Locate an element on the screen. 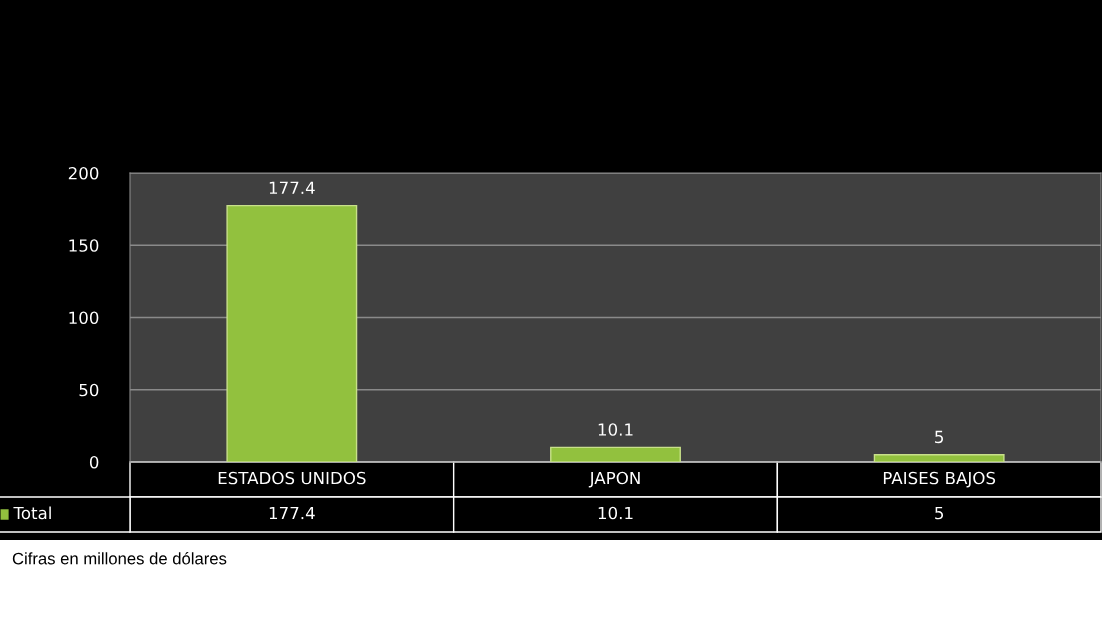  text: Cifras en millones de dólares is located at coordinates (119, 558).